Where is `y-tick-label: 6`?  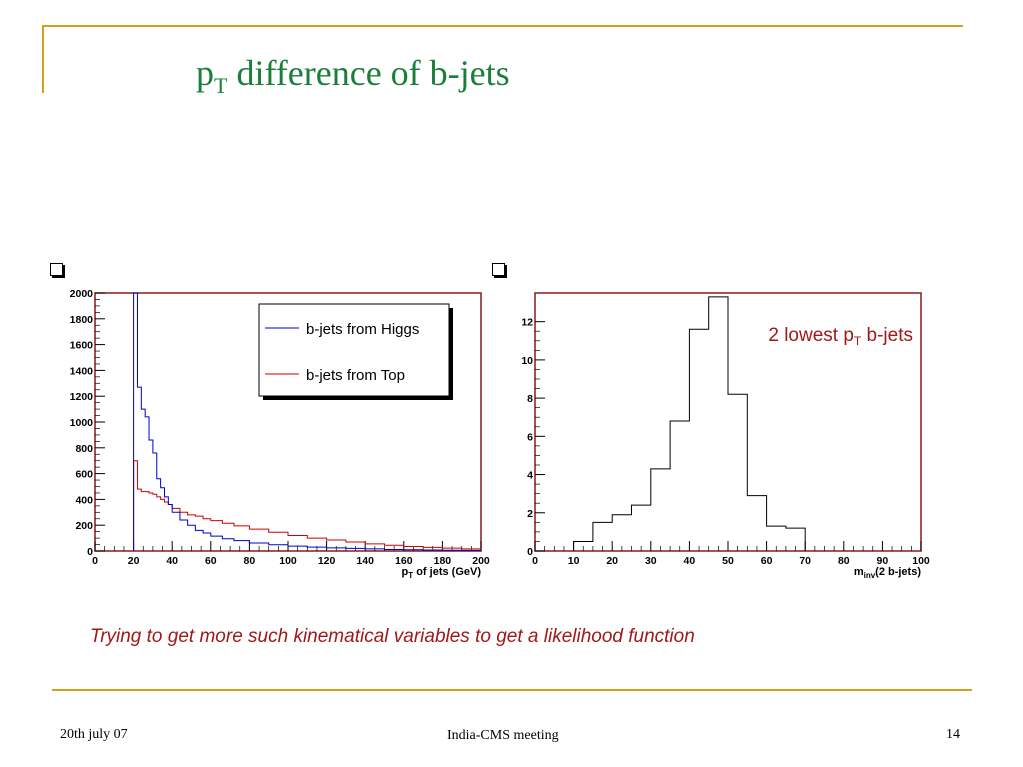
y-tick-label: 6 is located at coordinates (530, 437).